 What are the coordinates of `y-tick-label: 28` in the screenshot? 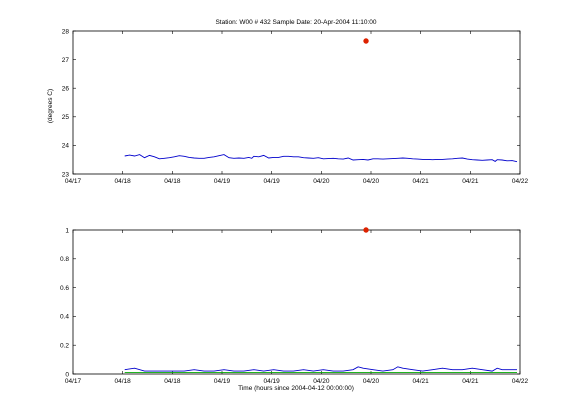 It's located at (66, 31).